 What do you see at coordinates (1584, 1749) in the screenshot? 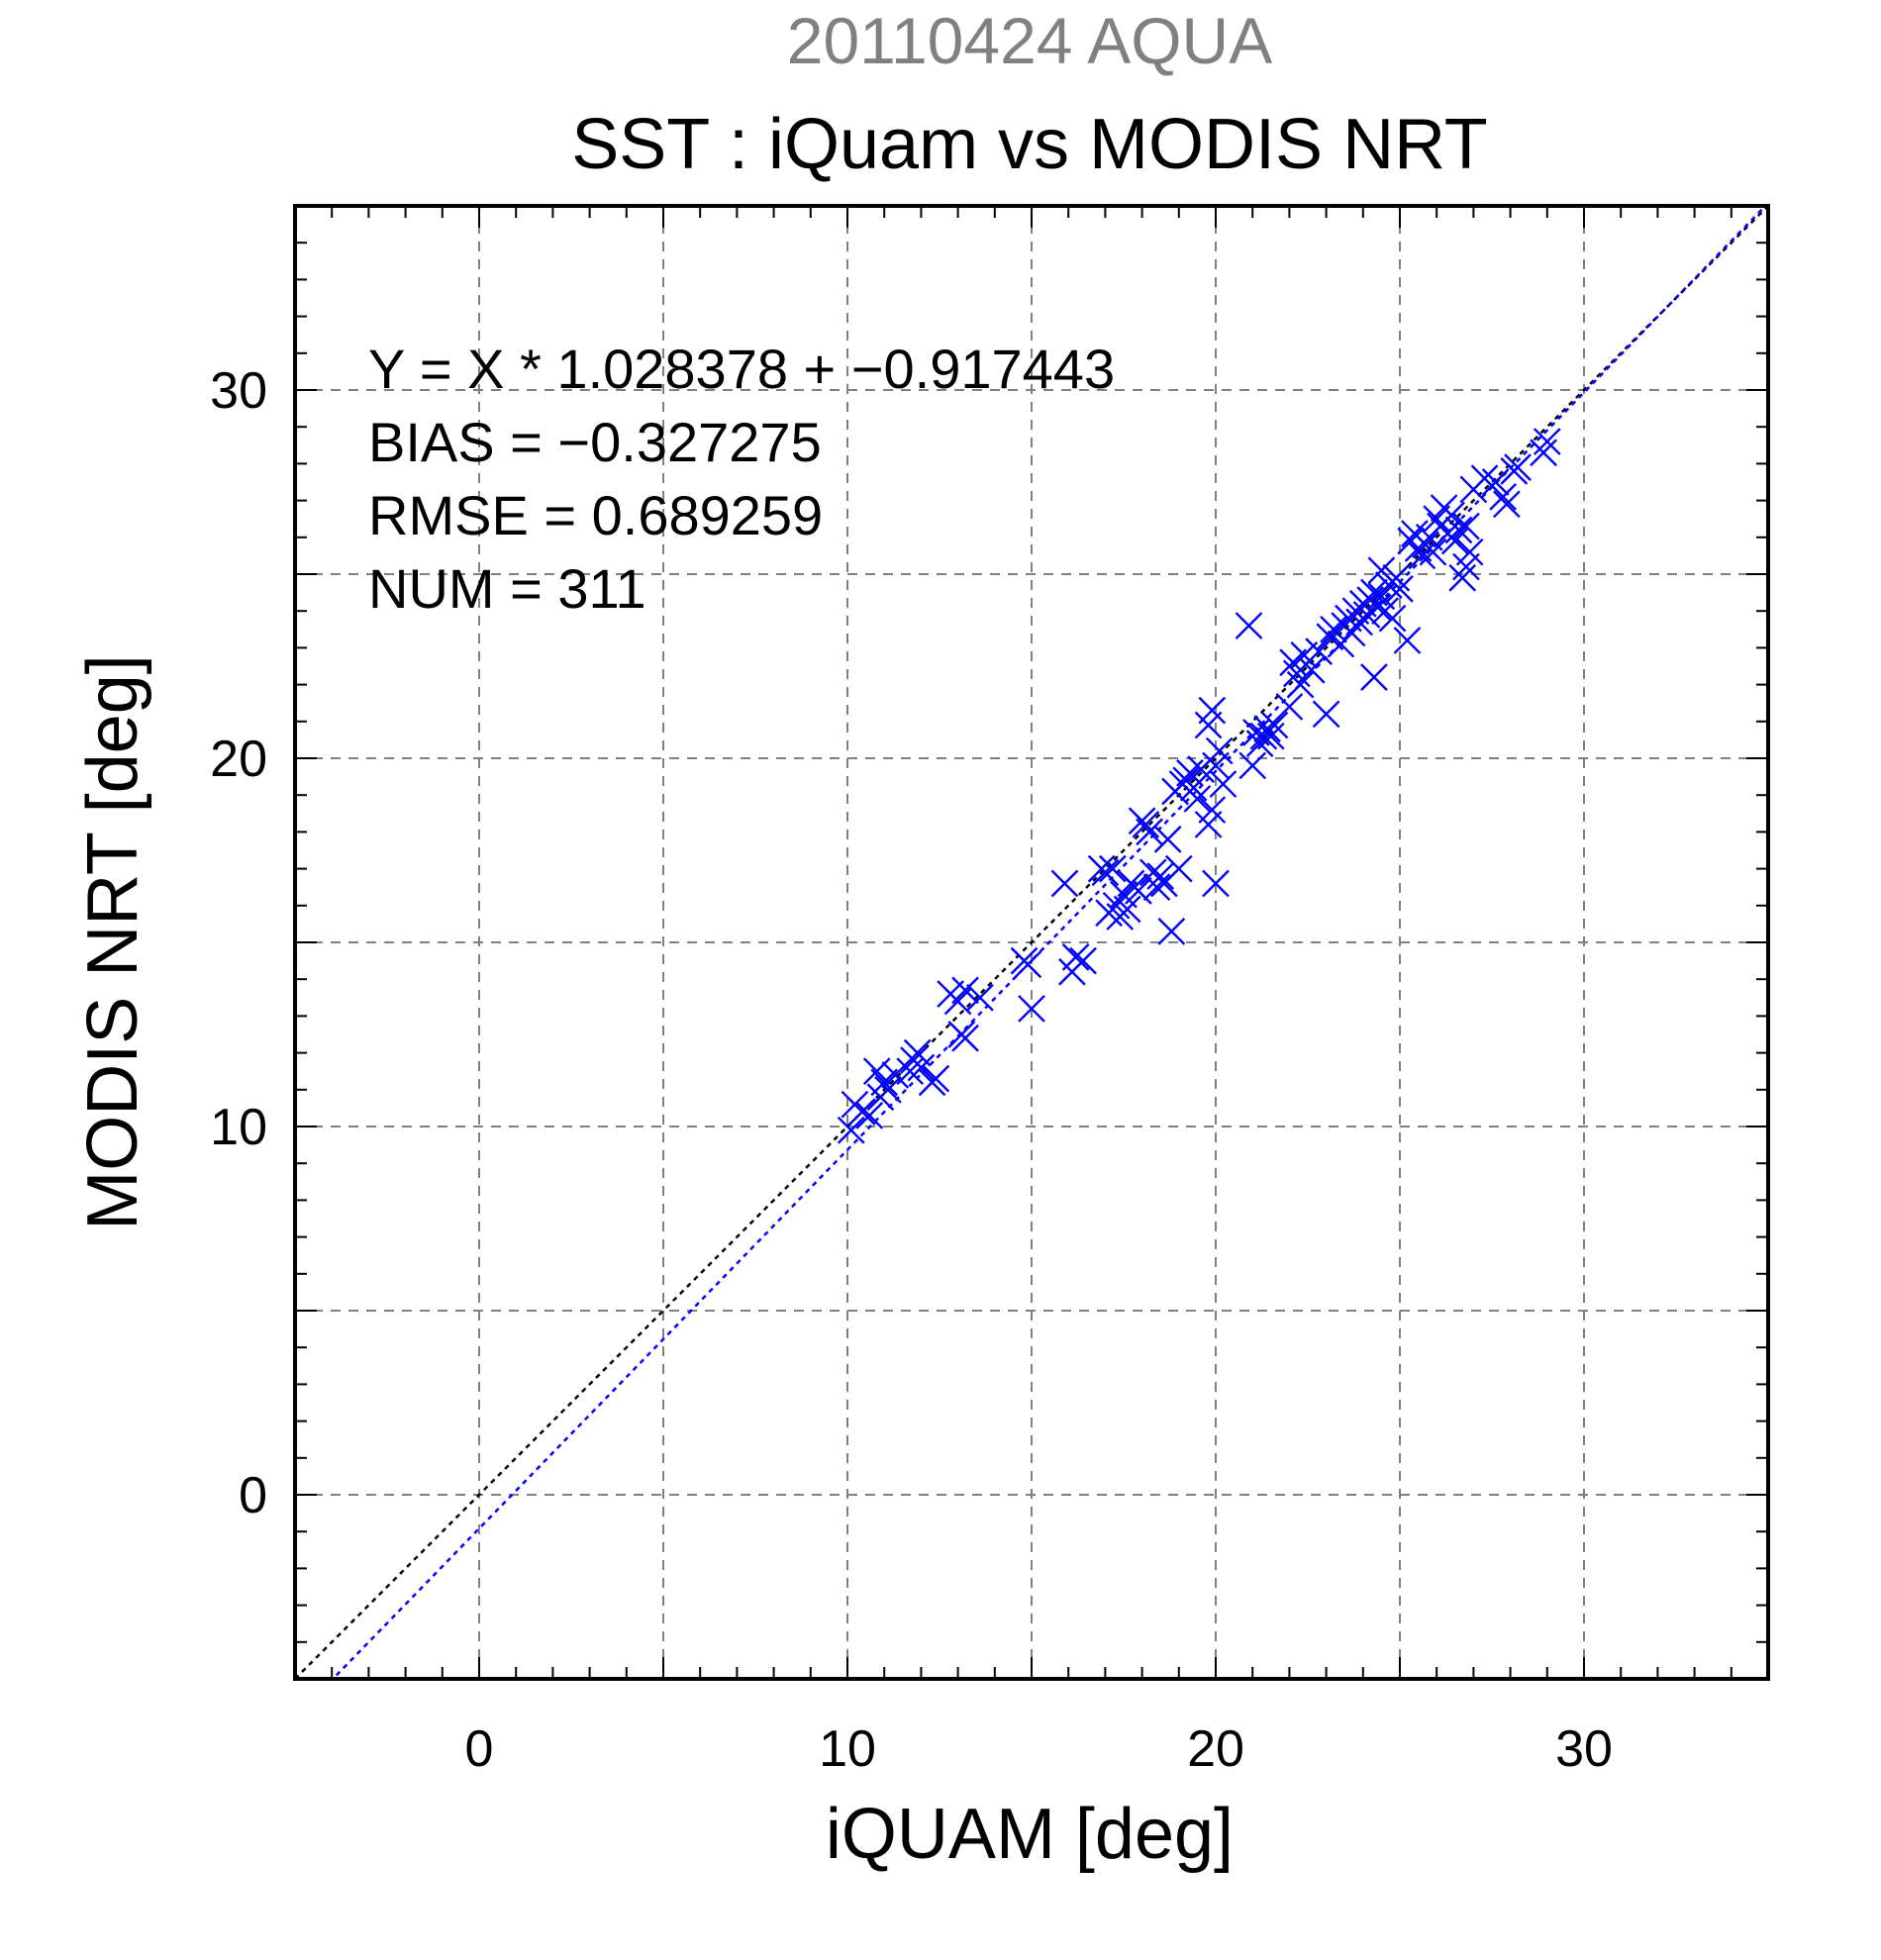
I see `x-tick-label: 30` at bounding box center [1584, 1749].